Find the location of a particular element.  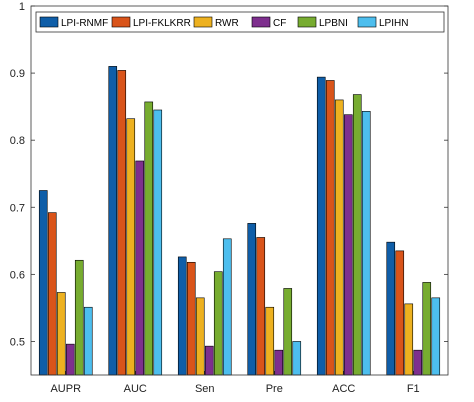

bar-lpi-fklkrr-aupr is located at coordinates (52, 294).